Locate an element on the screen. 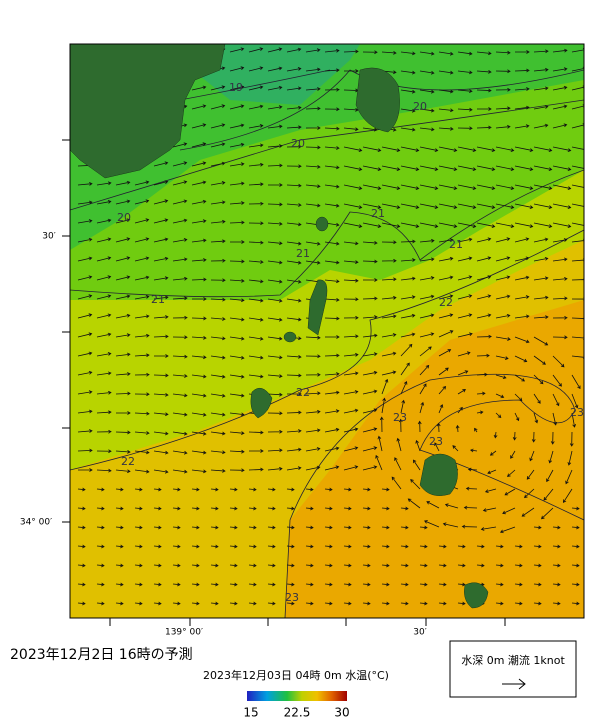 The width and height of the screenshot is (596, 726). lat-label: 34° 00′ is located at coordinates (36, 523).